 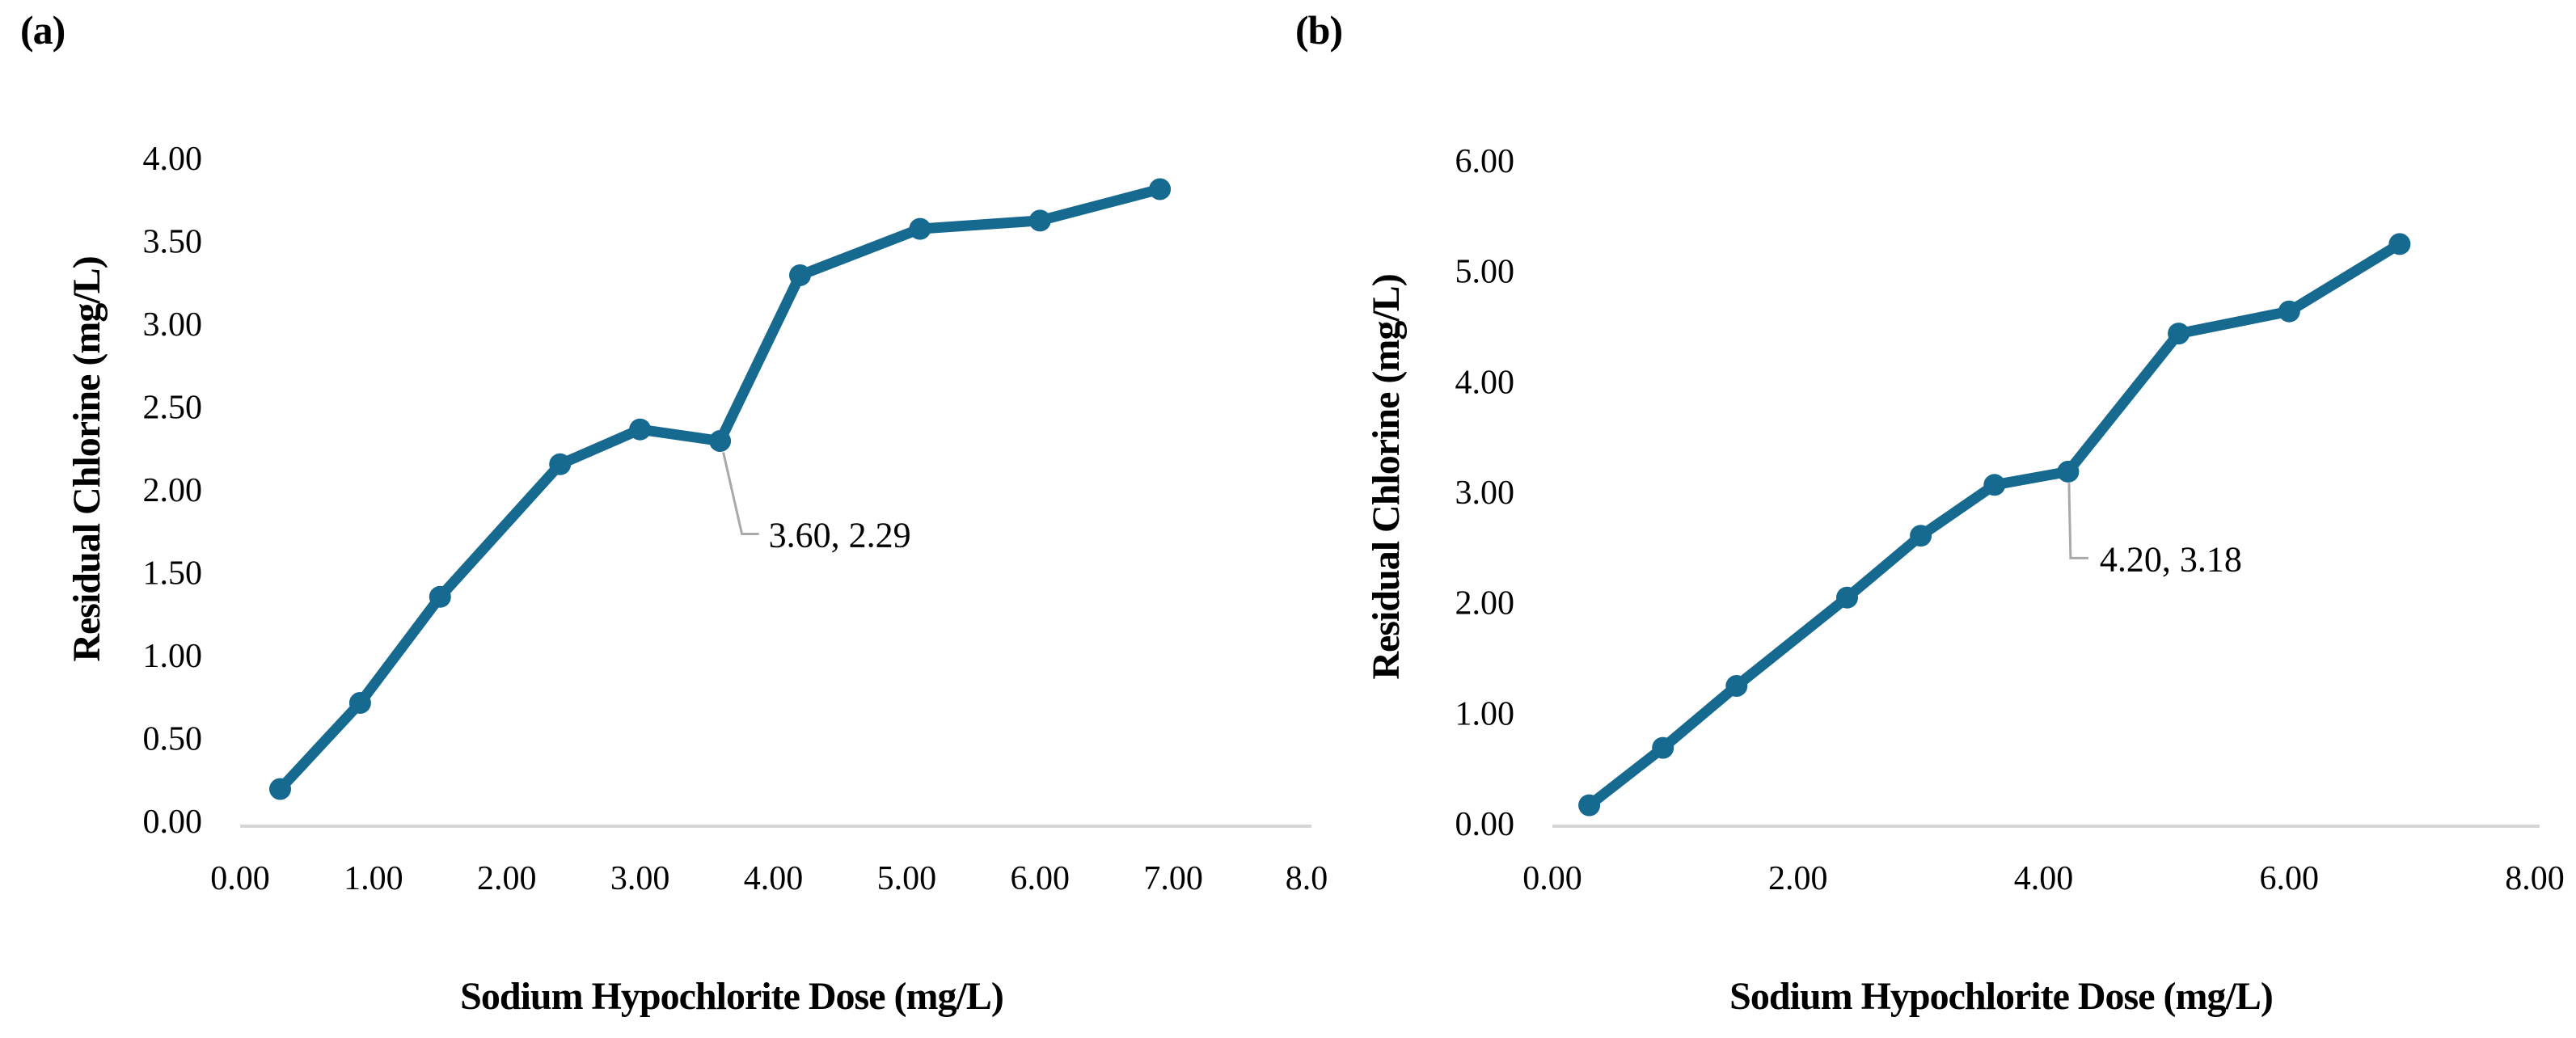 I want to click on y-tick-label: 0.50, so click(x=173, y=739).